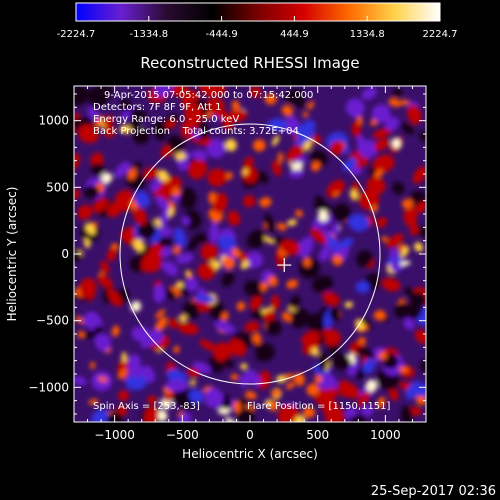 This screenshot has height=500, width=500. I want to click on y-tick-label: 500, so click(57, 187).